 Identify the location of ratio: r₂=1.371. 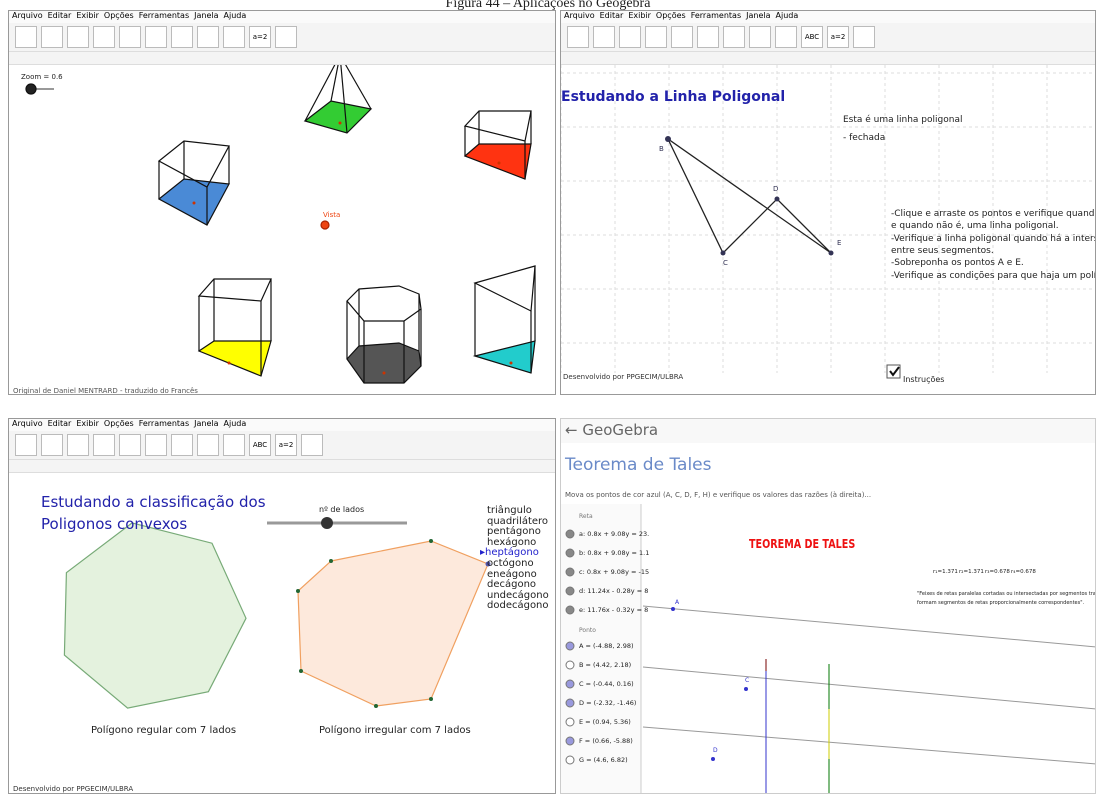
(971, 572).